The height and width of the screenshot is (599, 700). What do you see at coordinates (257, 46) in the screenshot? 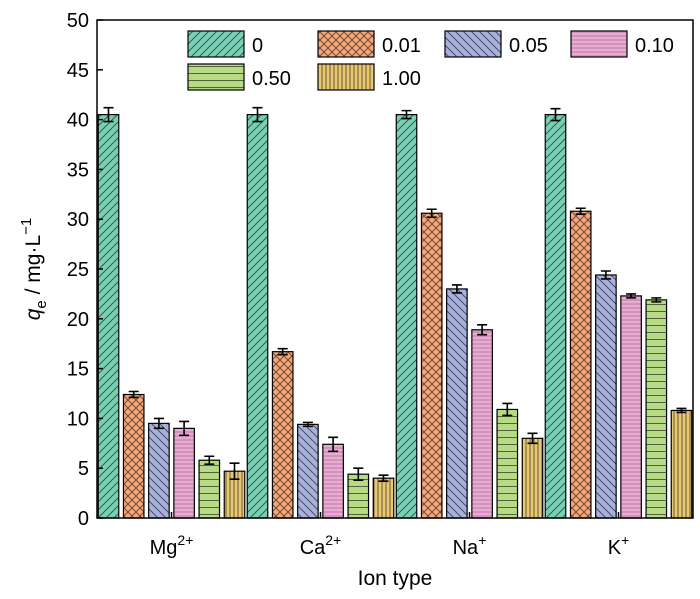
I see `legend-label: 0` at bounding box center [257, 46].